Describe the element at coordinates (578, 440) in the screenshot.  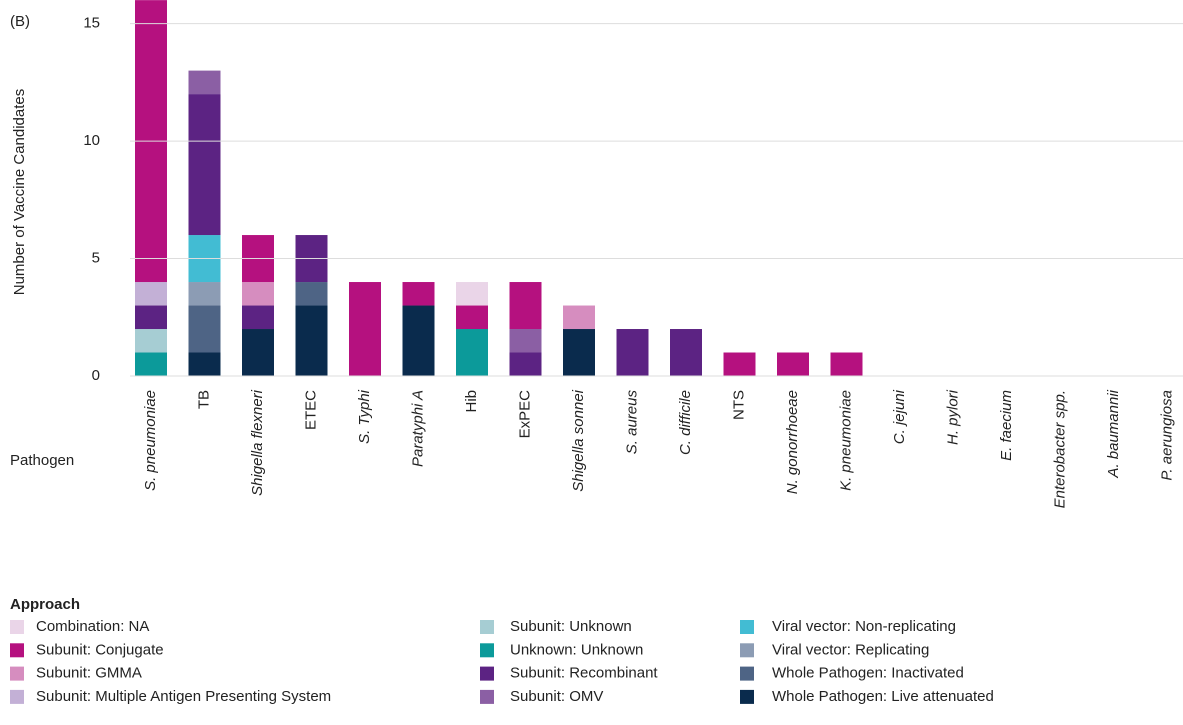
I see `x-tick-label: Shigella sonnei` at that location.